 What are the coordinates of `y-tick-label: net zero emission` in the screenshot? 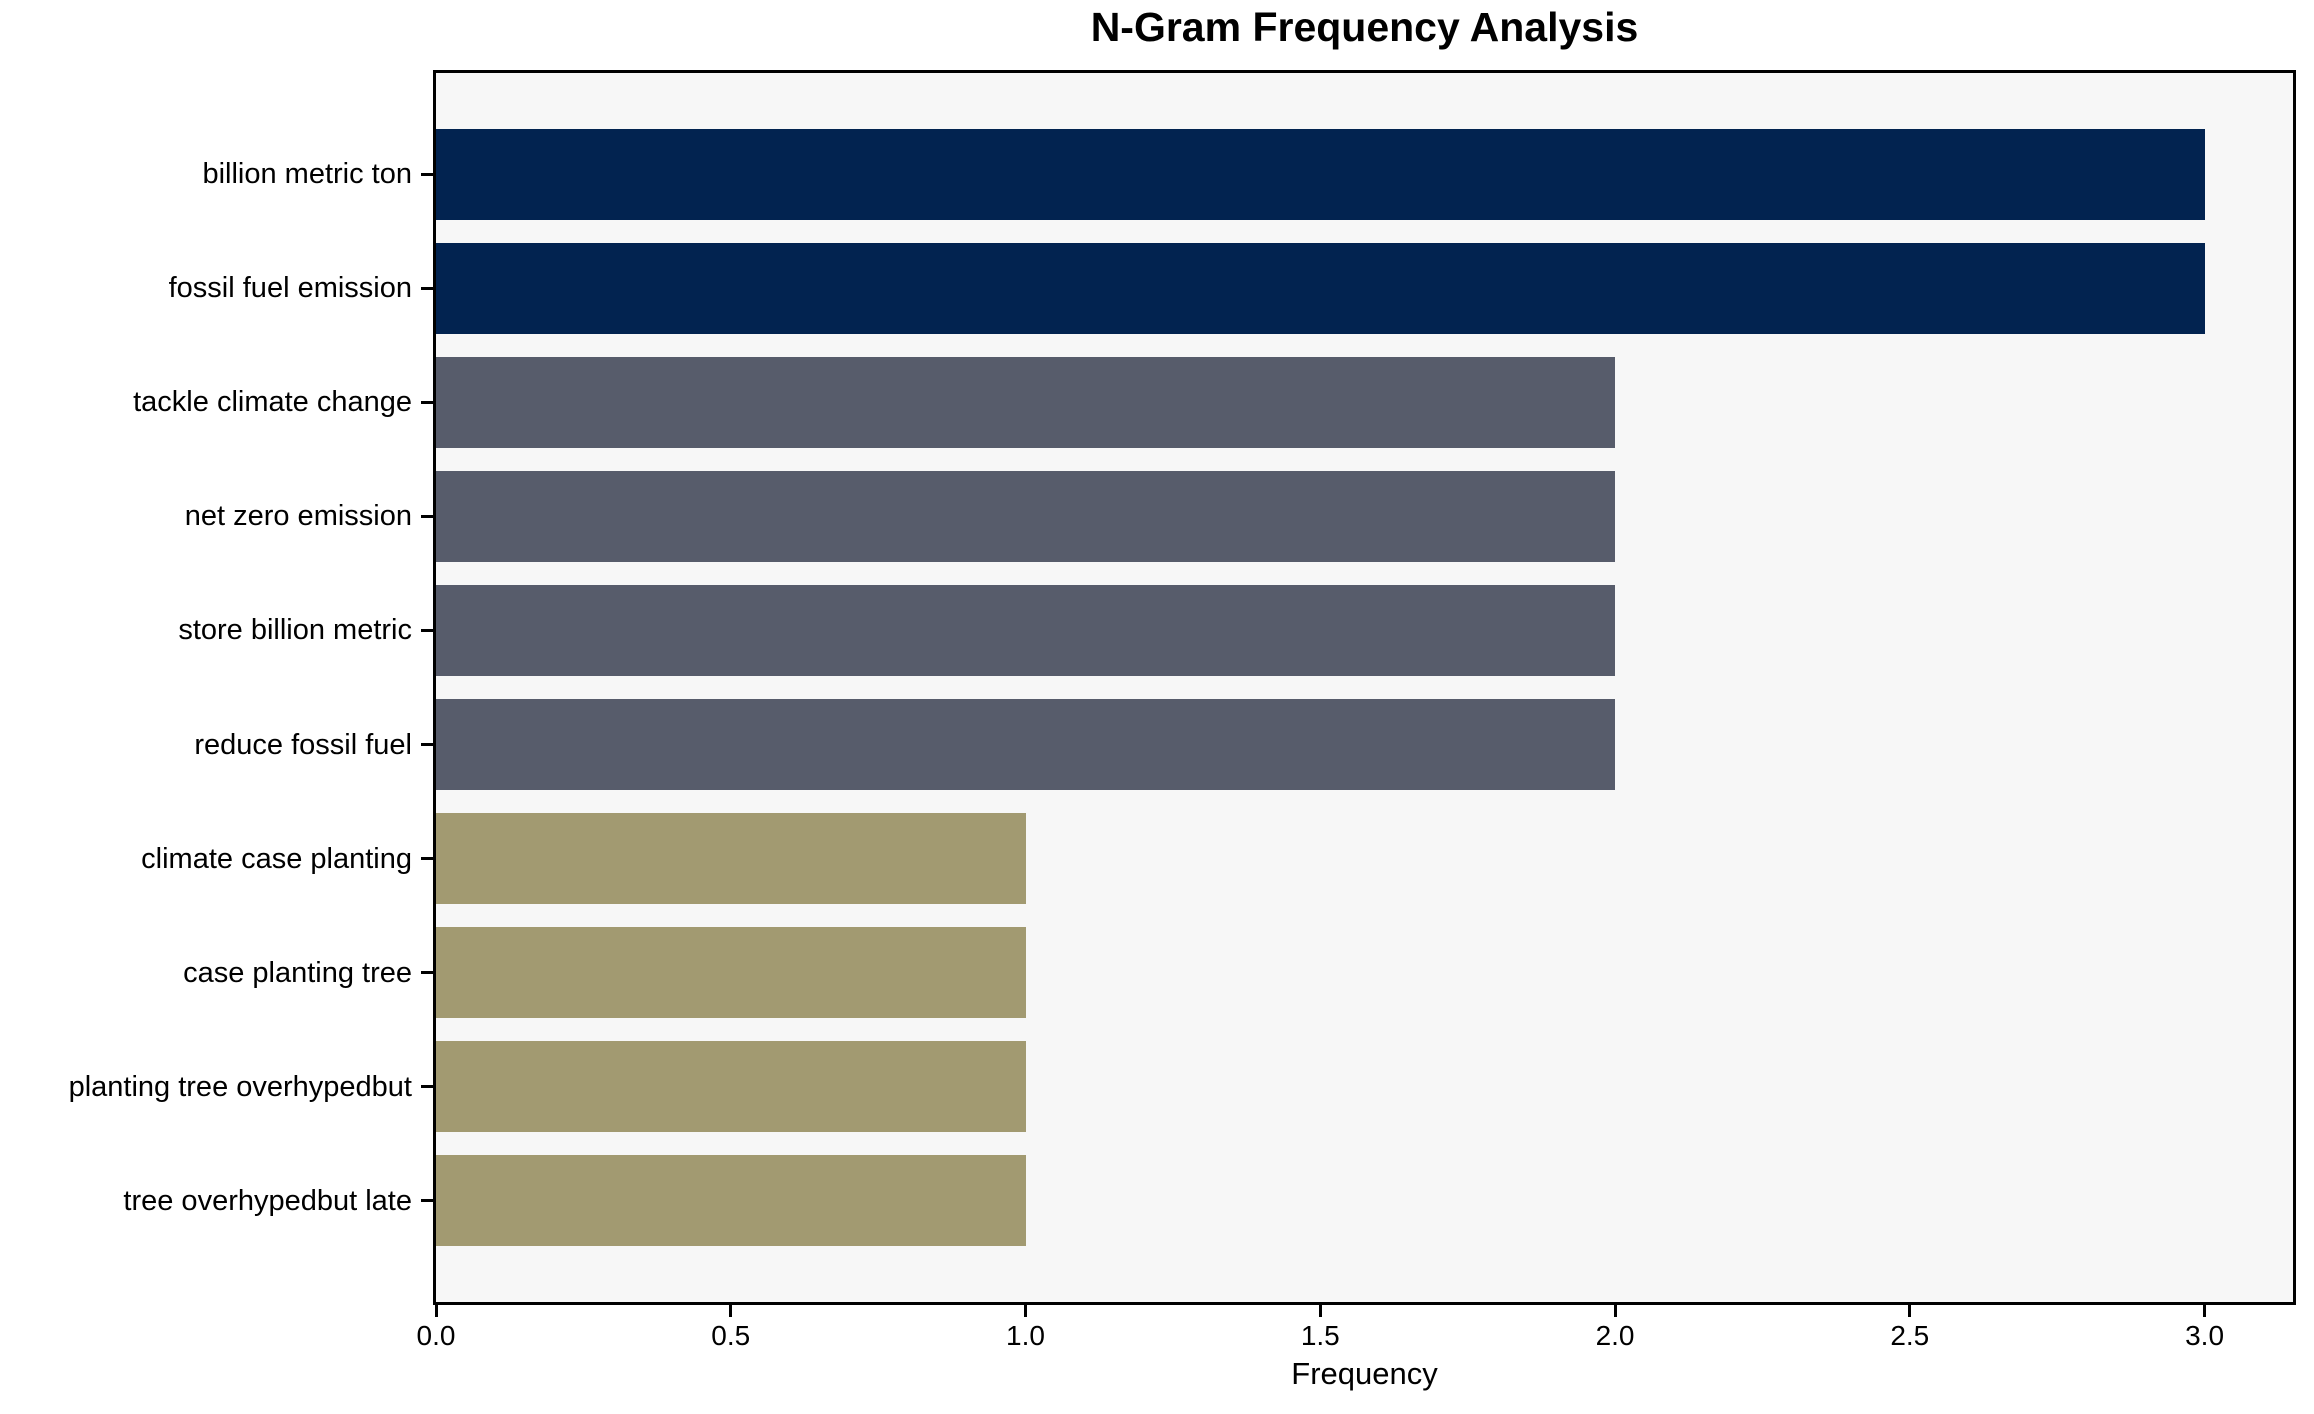 It's located at (298, 516).